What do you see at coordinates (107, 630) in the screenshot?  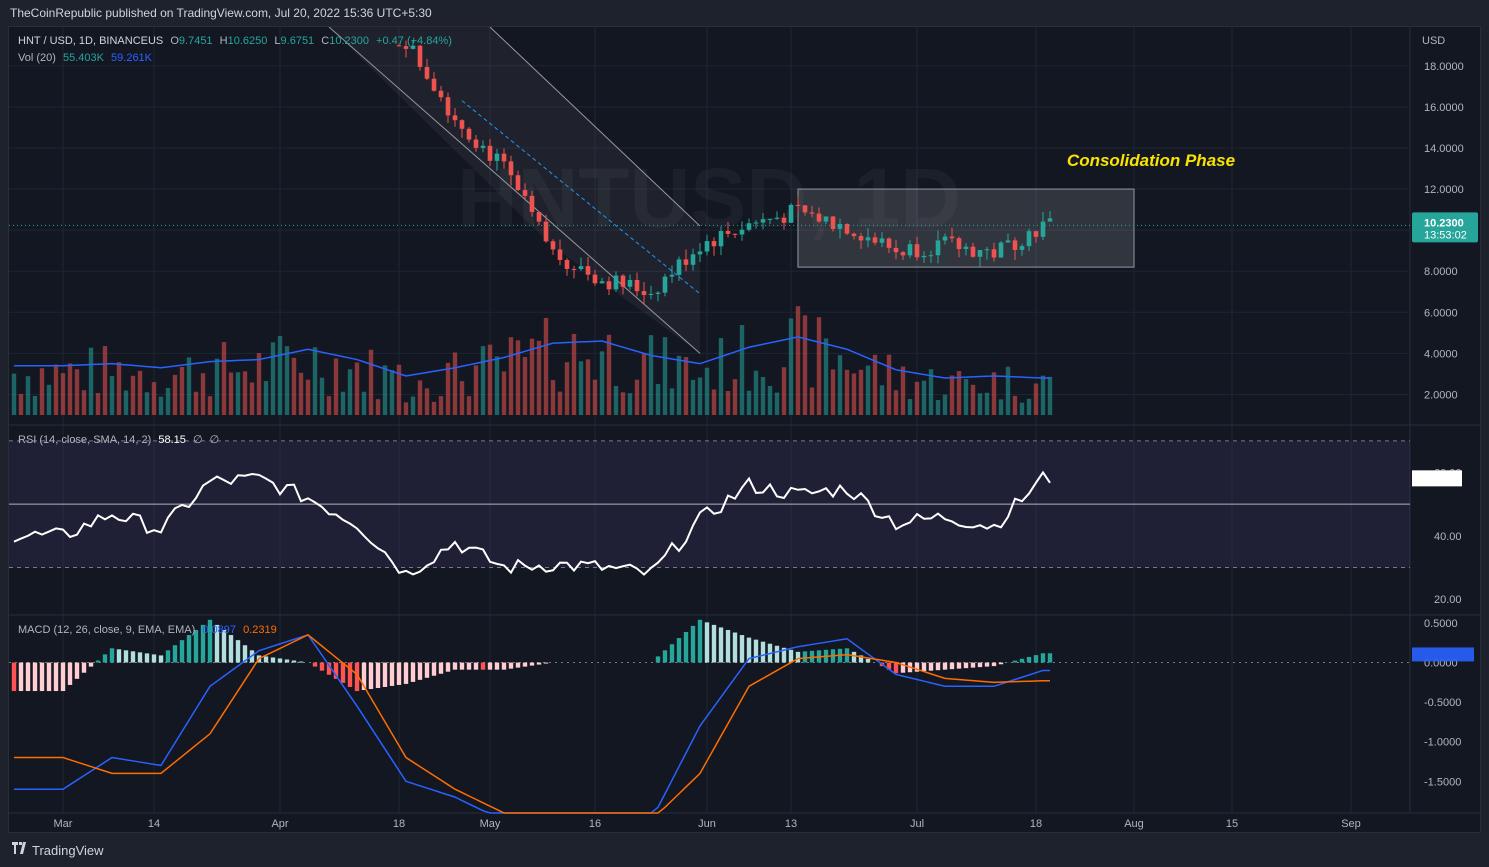 I see `macd-label: MACD (12, 26, close, 9, EMA, EMA)` at bounding box center [107, 630].